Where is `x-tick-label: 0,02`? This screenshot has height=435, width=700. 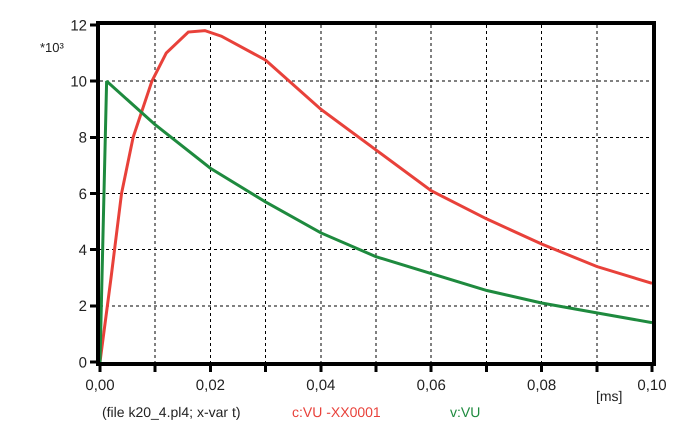 x-tick-label: 0,02 is located at coordinates (210, 385).